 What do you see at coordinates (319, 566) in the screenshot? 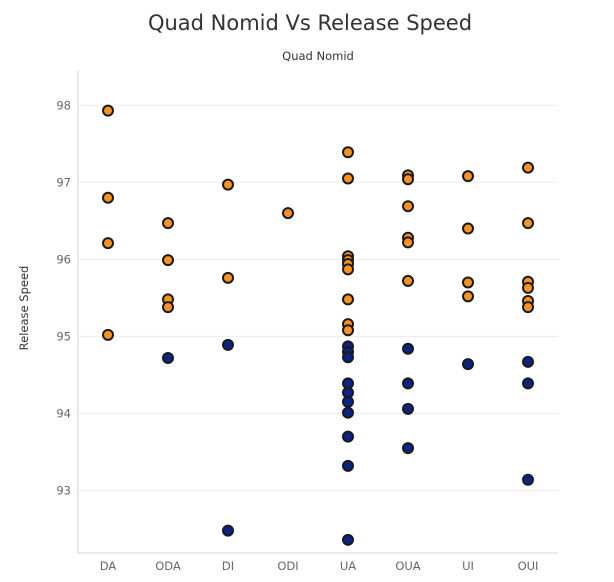
I see `x-tick-labels: DA ODA DI ODI UA OUA UI OUI` at bounding box center [319, 566].